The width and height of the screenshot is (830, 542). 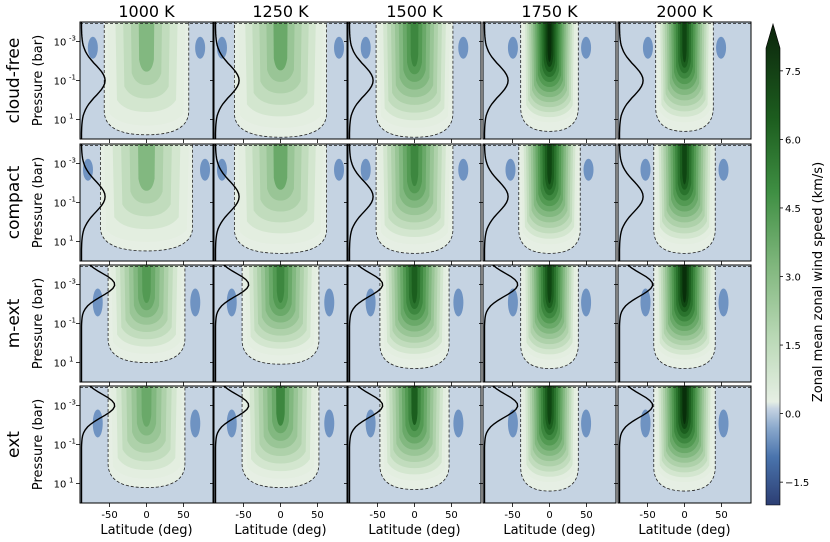 I want to click on x-tick-label: -50, so click(x=647, y=515).